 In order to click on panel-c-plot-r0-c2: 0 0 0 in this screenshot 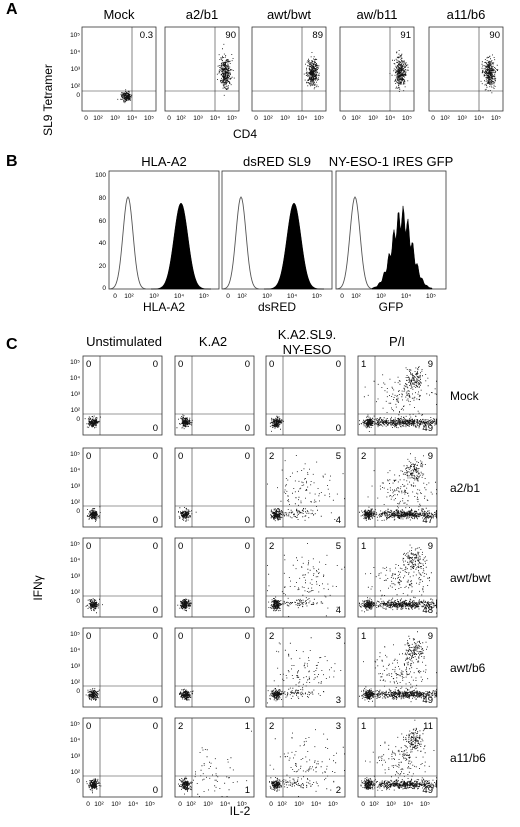, I will do `click(305, 395)`.